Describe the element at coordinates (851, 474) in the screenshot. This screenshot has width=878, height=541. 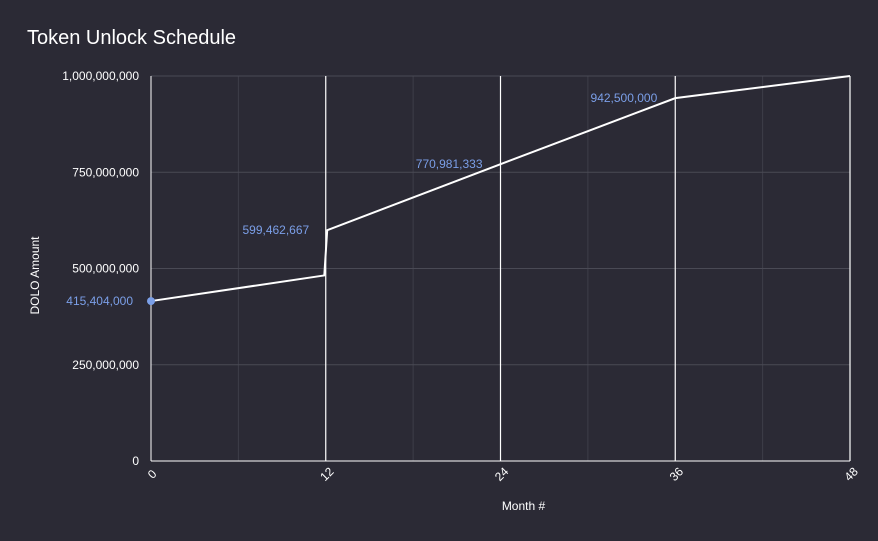
I see `x-tick-label: 48` at that location.